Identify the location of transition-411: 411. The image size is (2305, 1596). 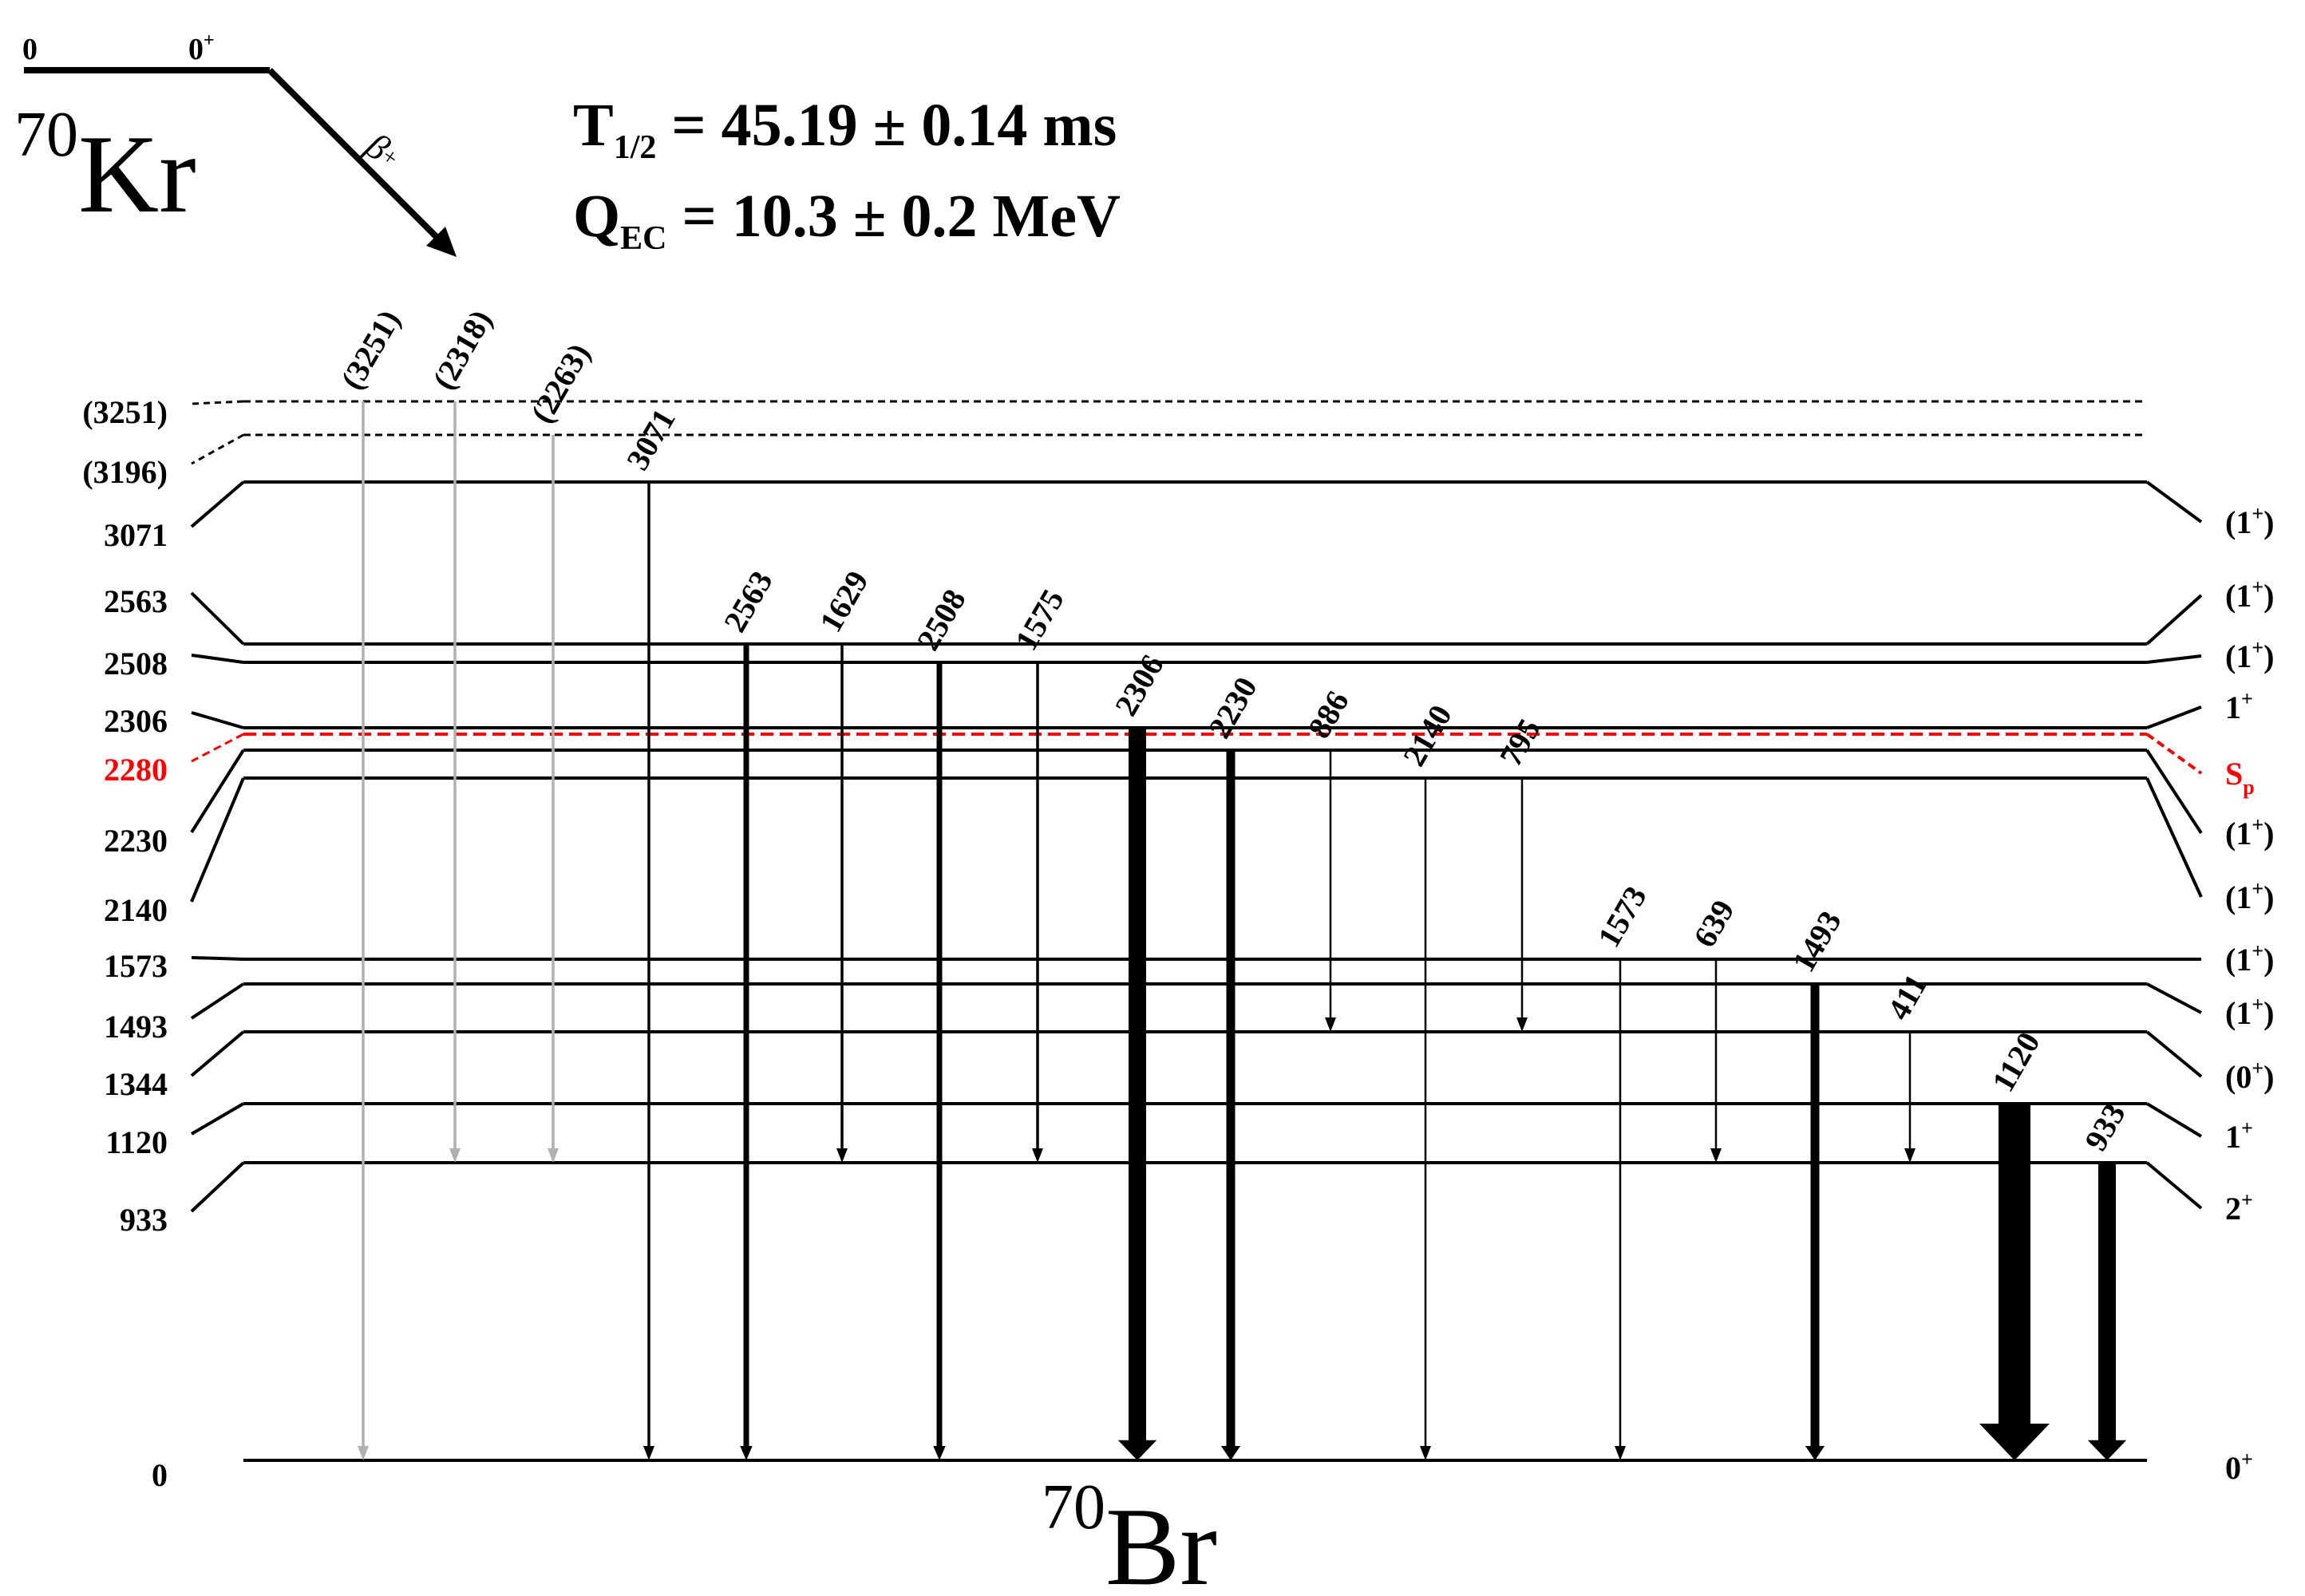
(1908, 1065).